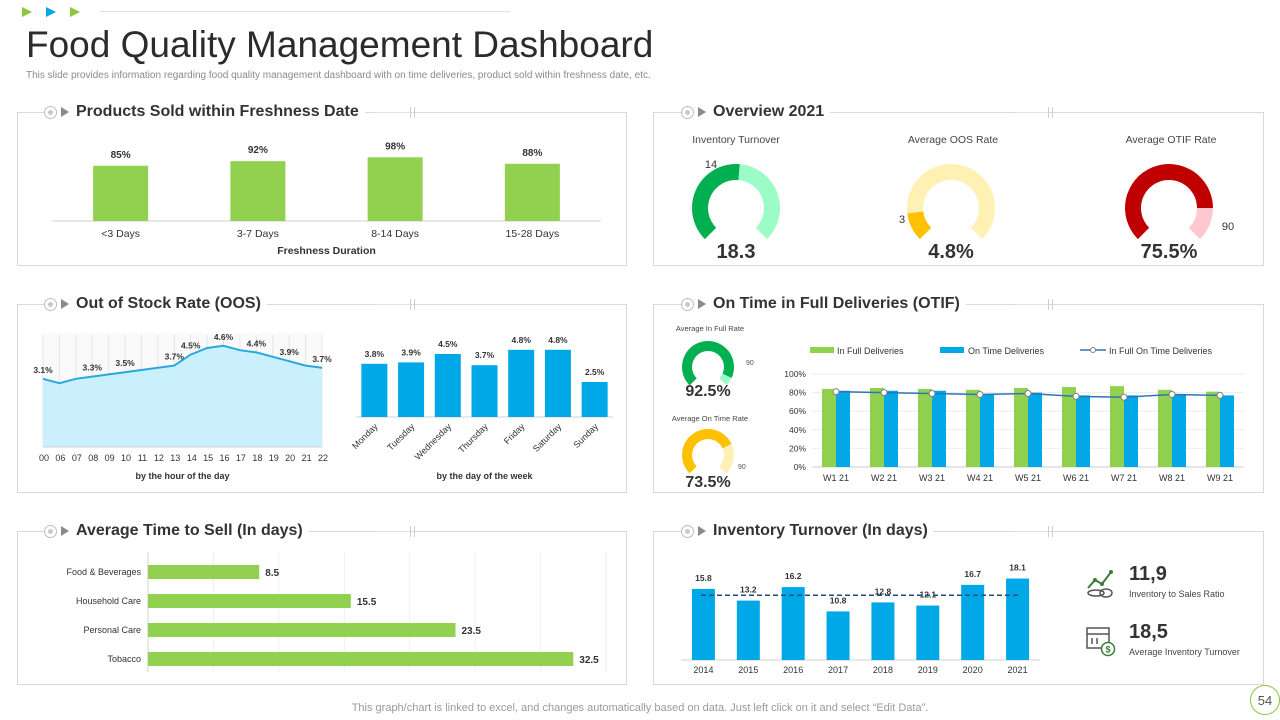 Image resolution: width=1280 pixels, height=720 pixels. Describe the element at coordinates (522, 340) in the screenshot. I see `data-label: 4.8%` at that location.